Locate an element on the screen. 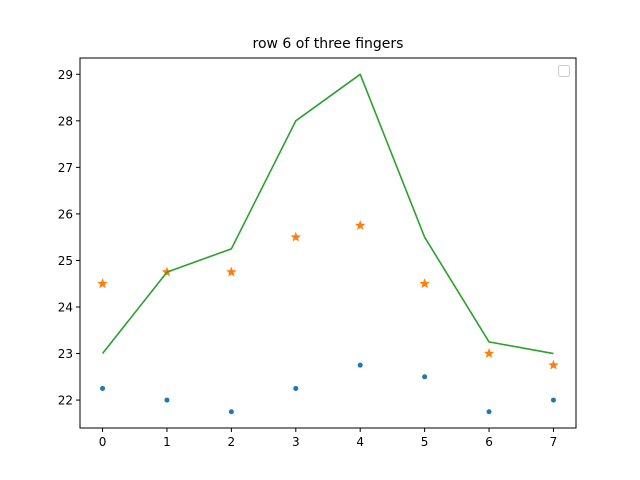 The image size is (640, 480). y-tick-label: 23 is located at coordinates (65, 354).